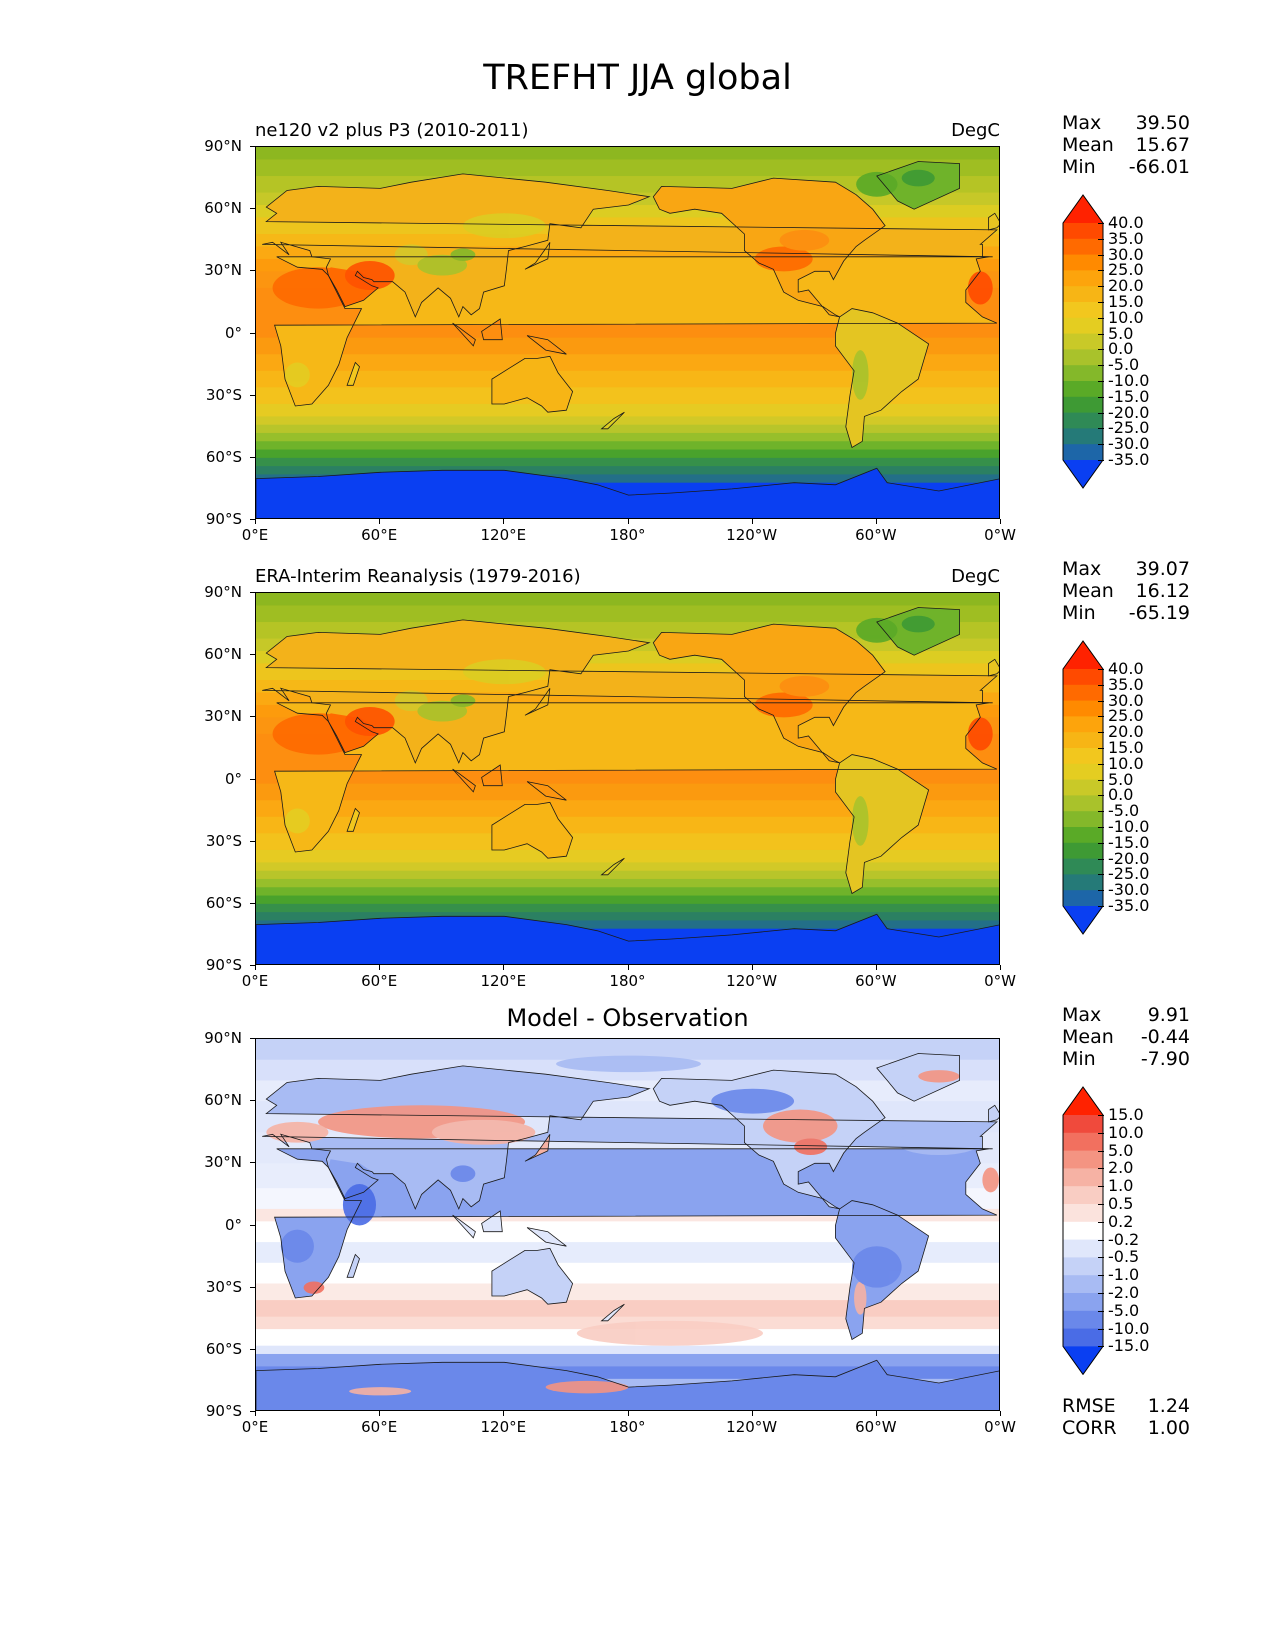 The width and height of the screenshot is (1275, 1650). Describe the element at coordinates (223, 394) in the screenshot. I see `lat-tick-label: 30°S` at that location.